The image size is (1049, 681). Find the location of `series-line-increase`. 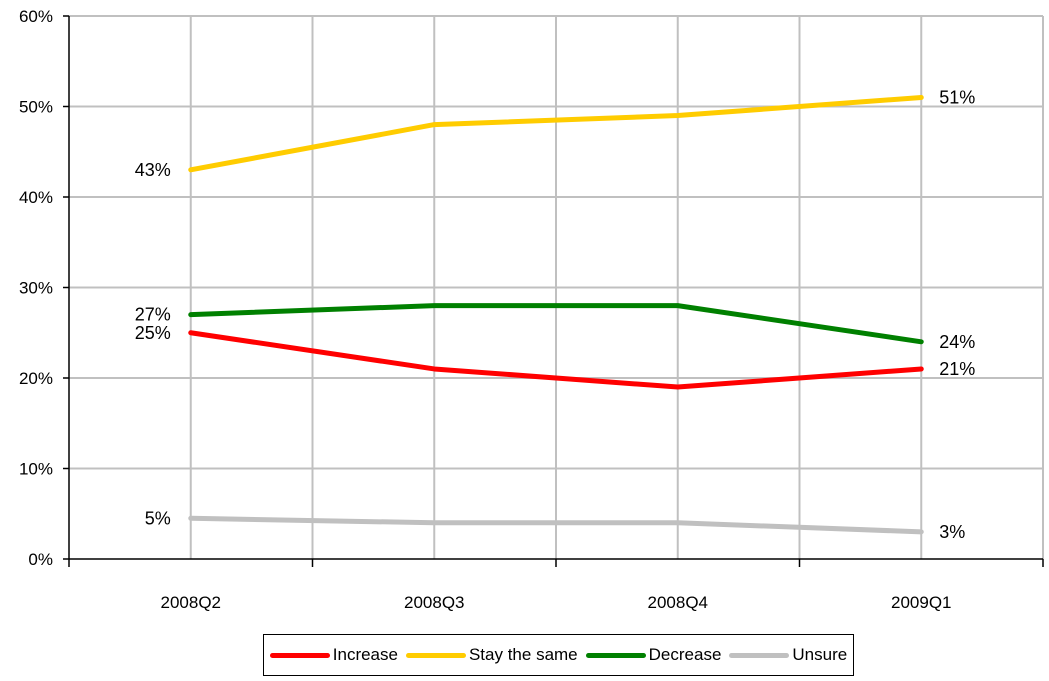

series-line-increase is located at coordinates (556, 360).